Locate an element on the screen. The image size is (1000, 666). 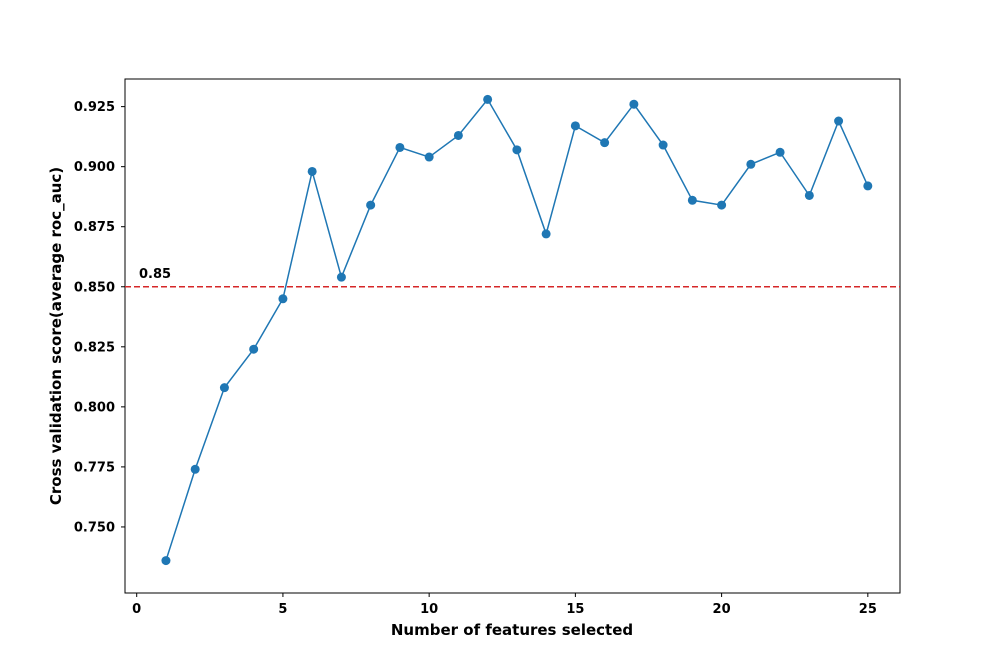
y-axis-title: Cross validation score(average roc_auc) is located at coordinates (56, 336).